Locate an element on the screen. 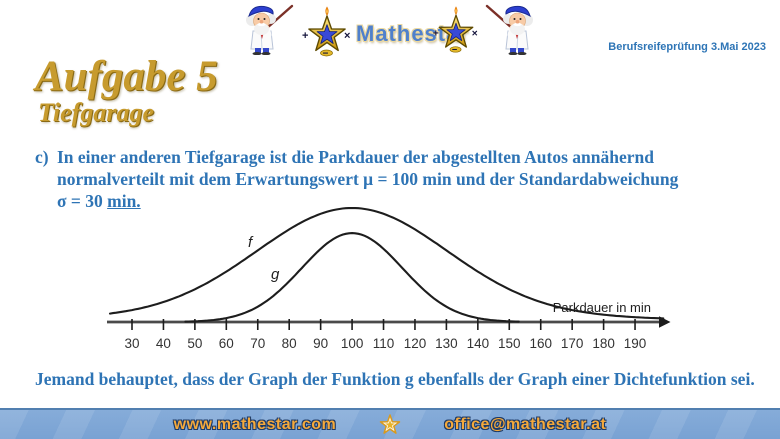 The image size is (780, 439). page-subtitle: Tiefgarage is located at coordinates (96, 112).